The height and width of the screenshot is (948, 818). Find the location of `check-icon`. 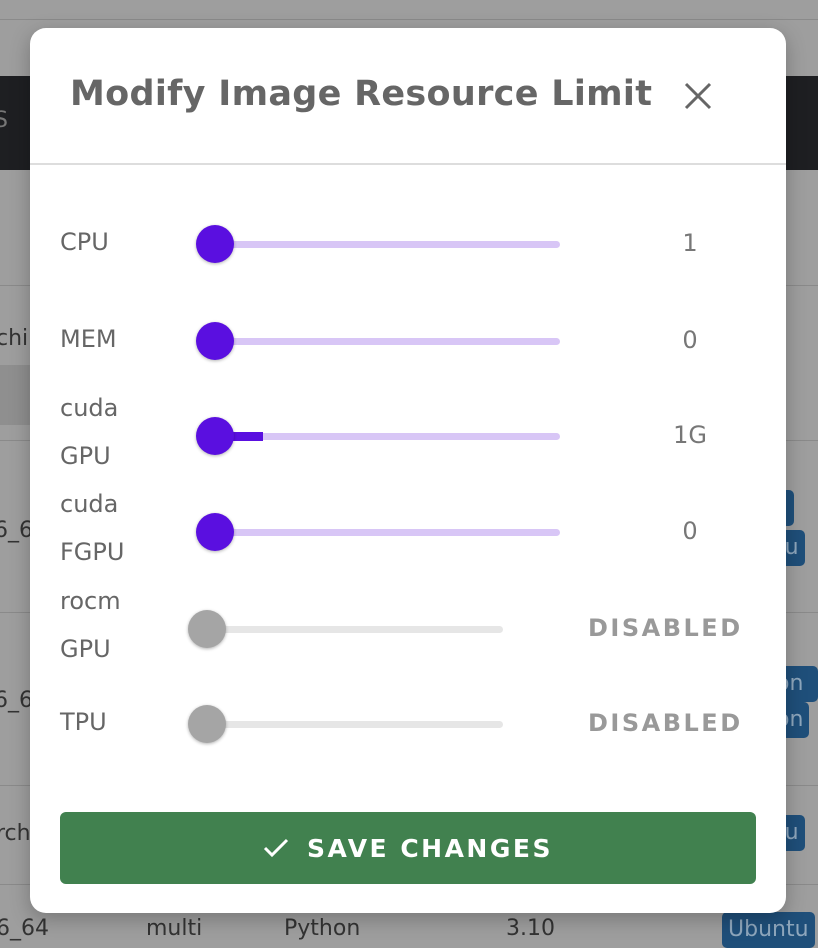

check-icon is located at coordinates (276, 848).